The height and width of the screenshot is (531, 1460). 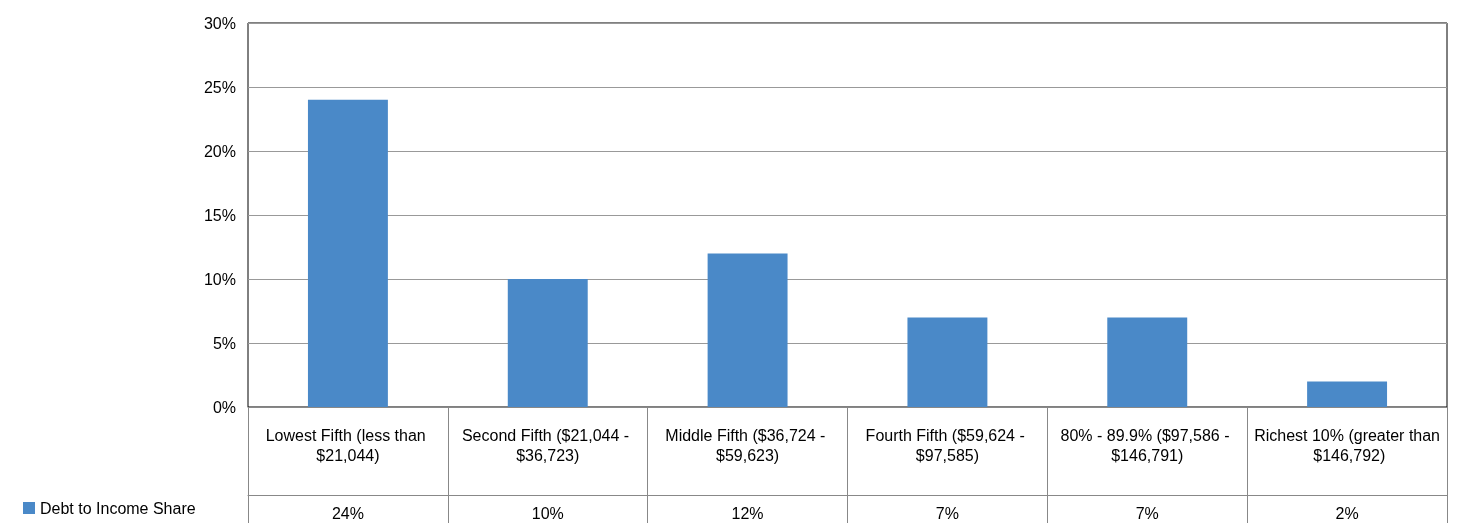 I want to click on data-label: 2%, so click(x=1347, y=513).